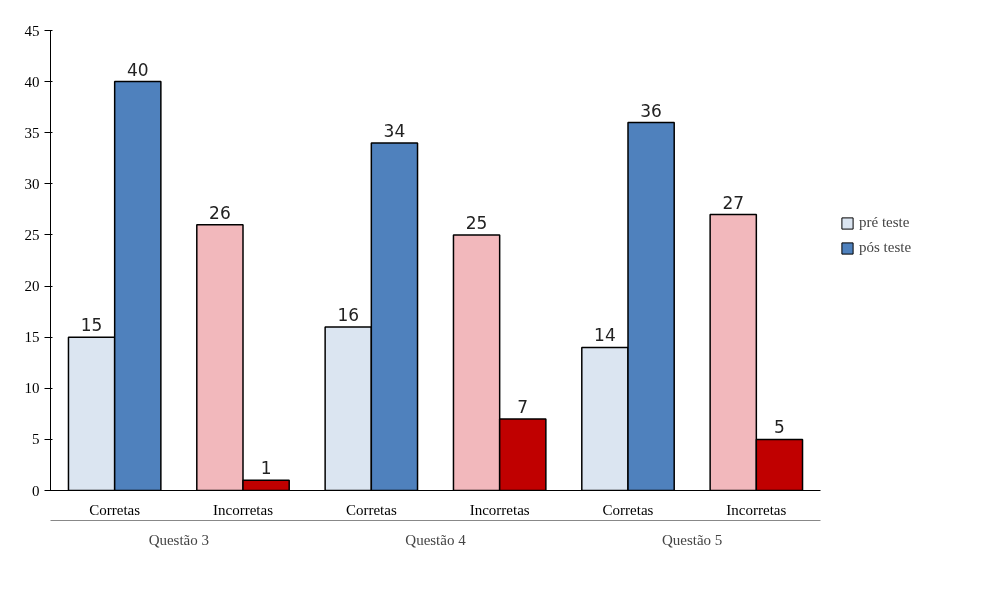  Describe the element at coordinates (32, 234) in the screenshot. I see `y-tick-label: 25` at that location.